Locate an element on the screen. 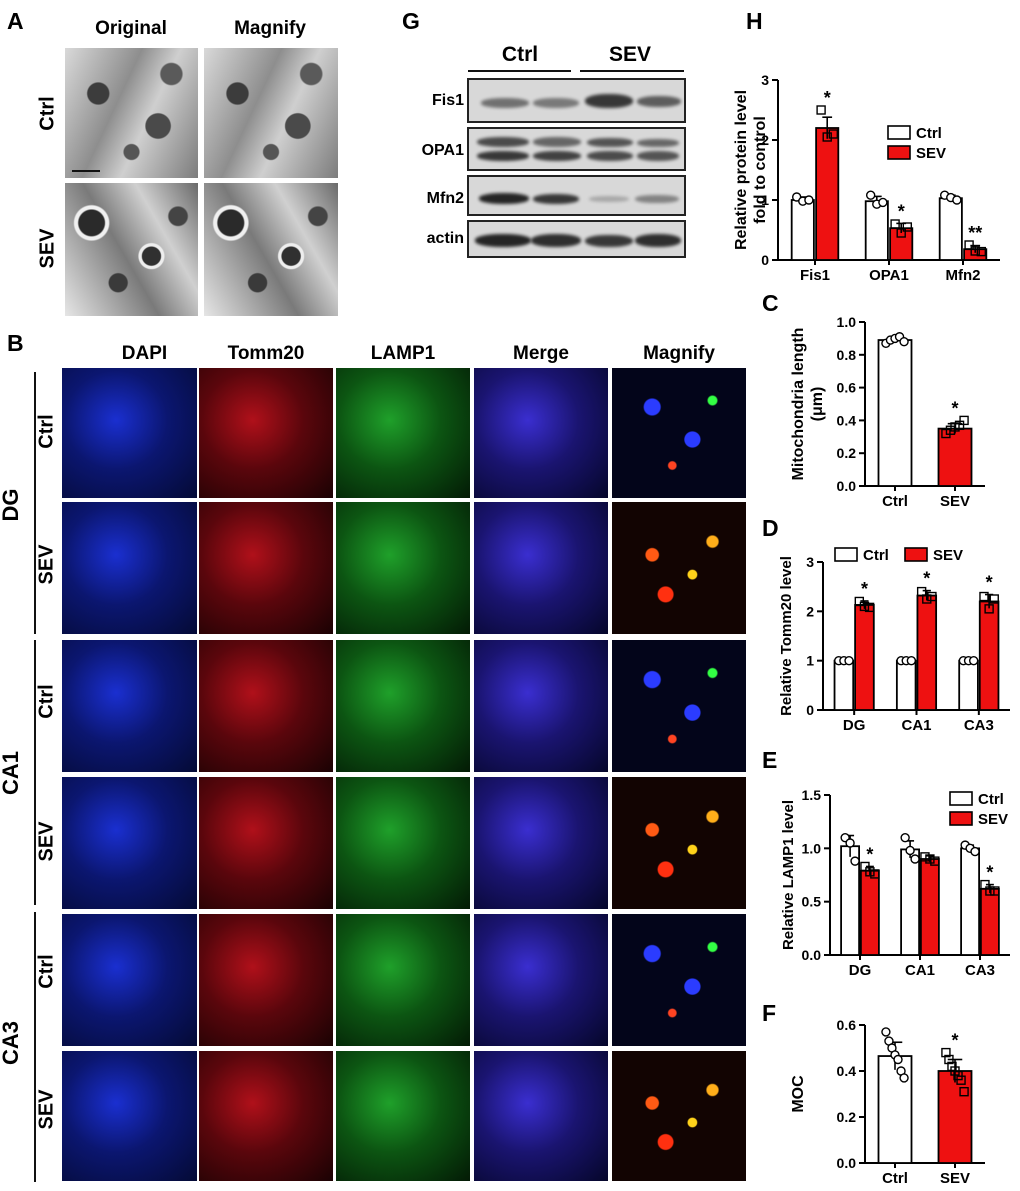 The image size is (1020, 1191). blot-label-actin: actin is located at coordinates (445, 238).